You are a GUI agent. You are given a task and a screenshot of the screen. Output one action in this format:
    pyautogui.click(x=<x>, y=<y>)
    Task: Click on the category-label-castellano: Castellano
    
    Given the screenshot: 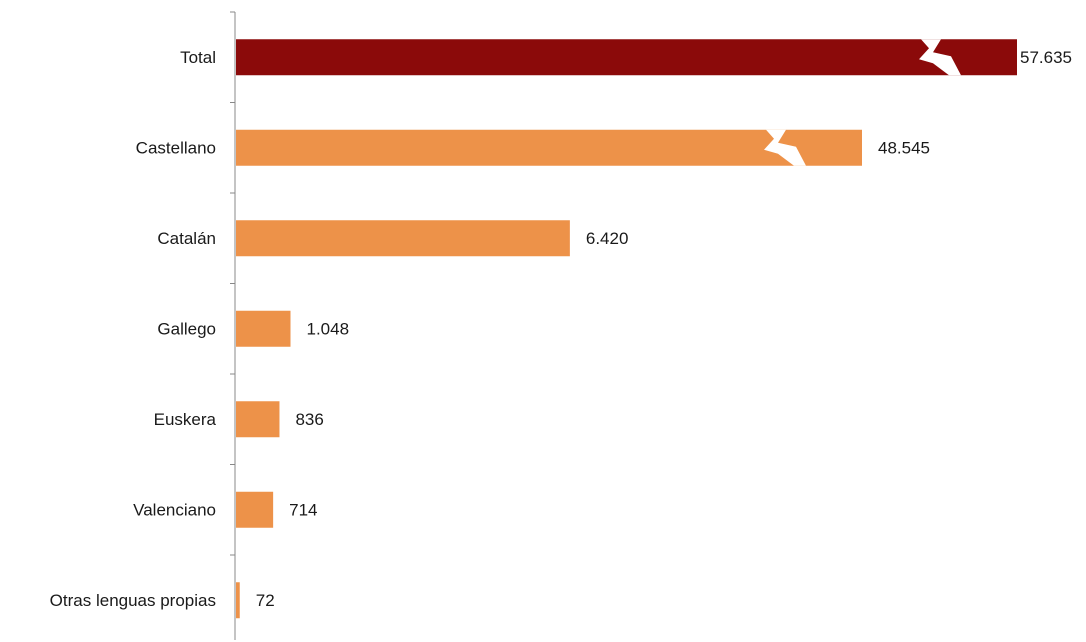 What is the action you would take?
    pyautogui.click(x=176, y=147)
    